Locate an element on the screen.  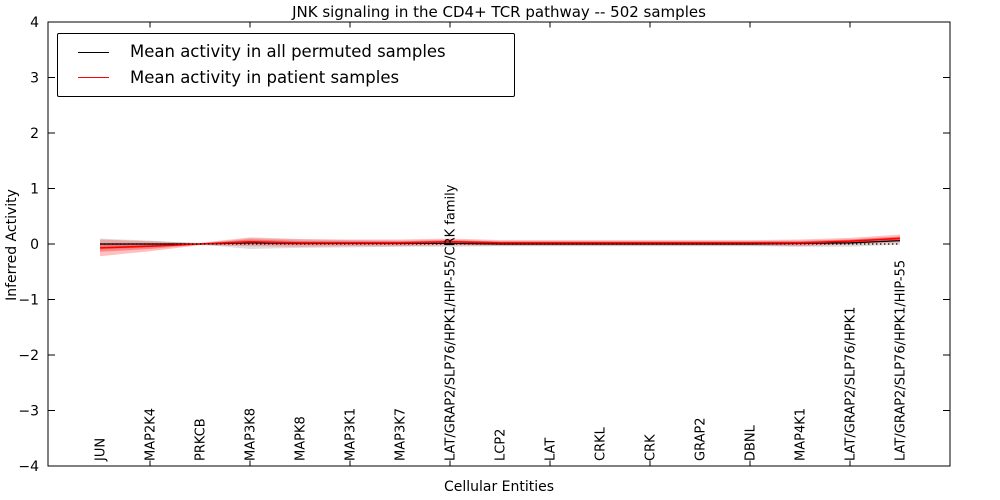
y-tick-label: 2 is located at coordinates (34, 134).